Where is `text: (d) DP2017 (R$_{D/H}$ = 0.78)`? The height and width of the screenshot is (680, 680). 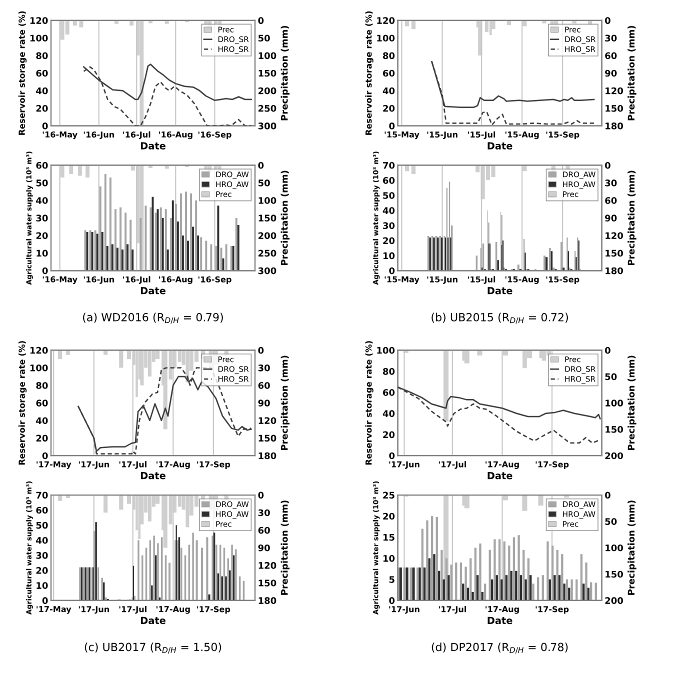
text: (d) DP2017 (R$_{D/H}$ = 0.78) is located at coordinates (500, 648).